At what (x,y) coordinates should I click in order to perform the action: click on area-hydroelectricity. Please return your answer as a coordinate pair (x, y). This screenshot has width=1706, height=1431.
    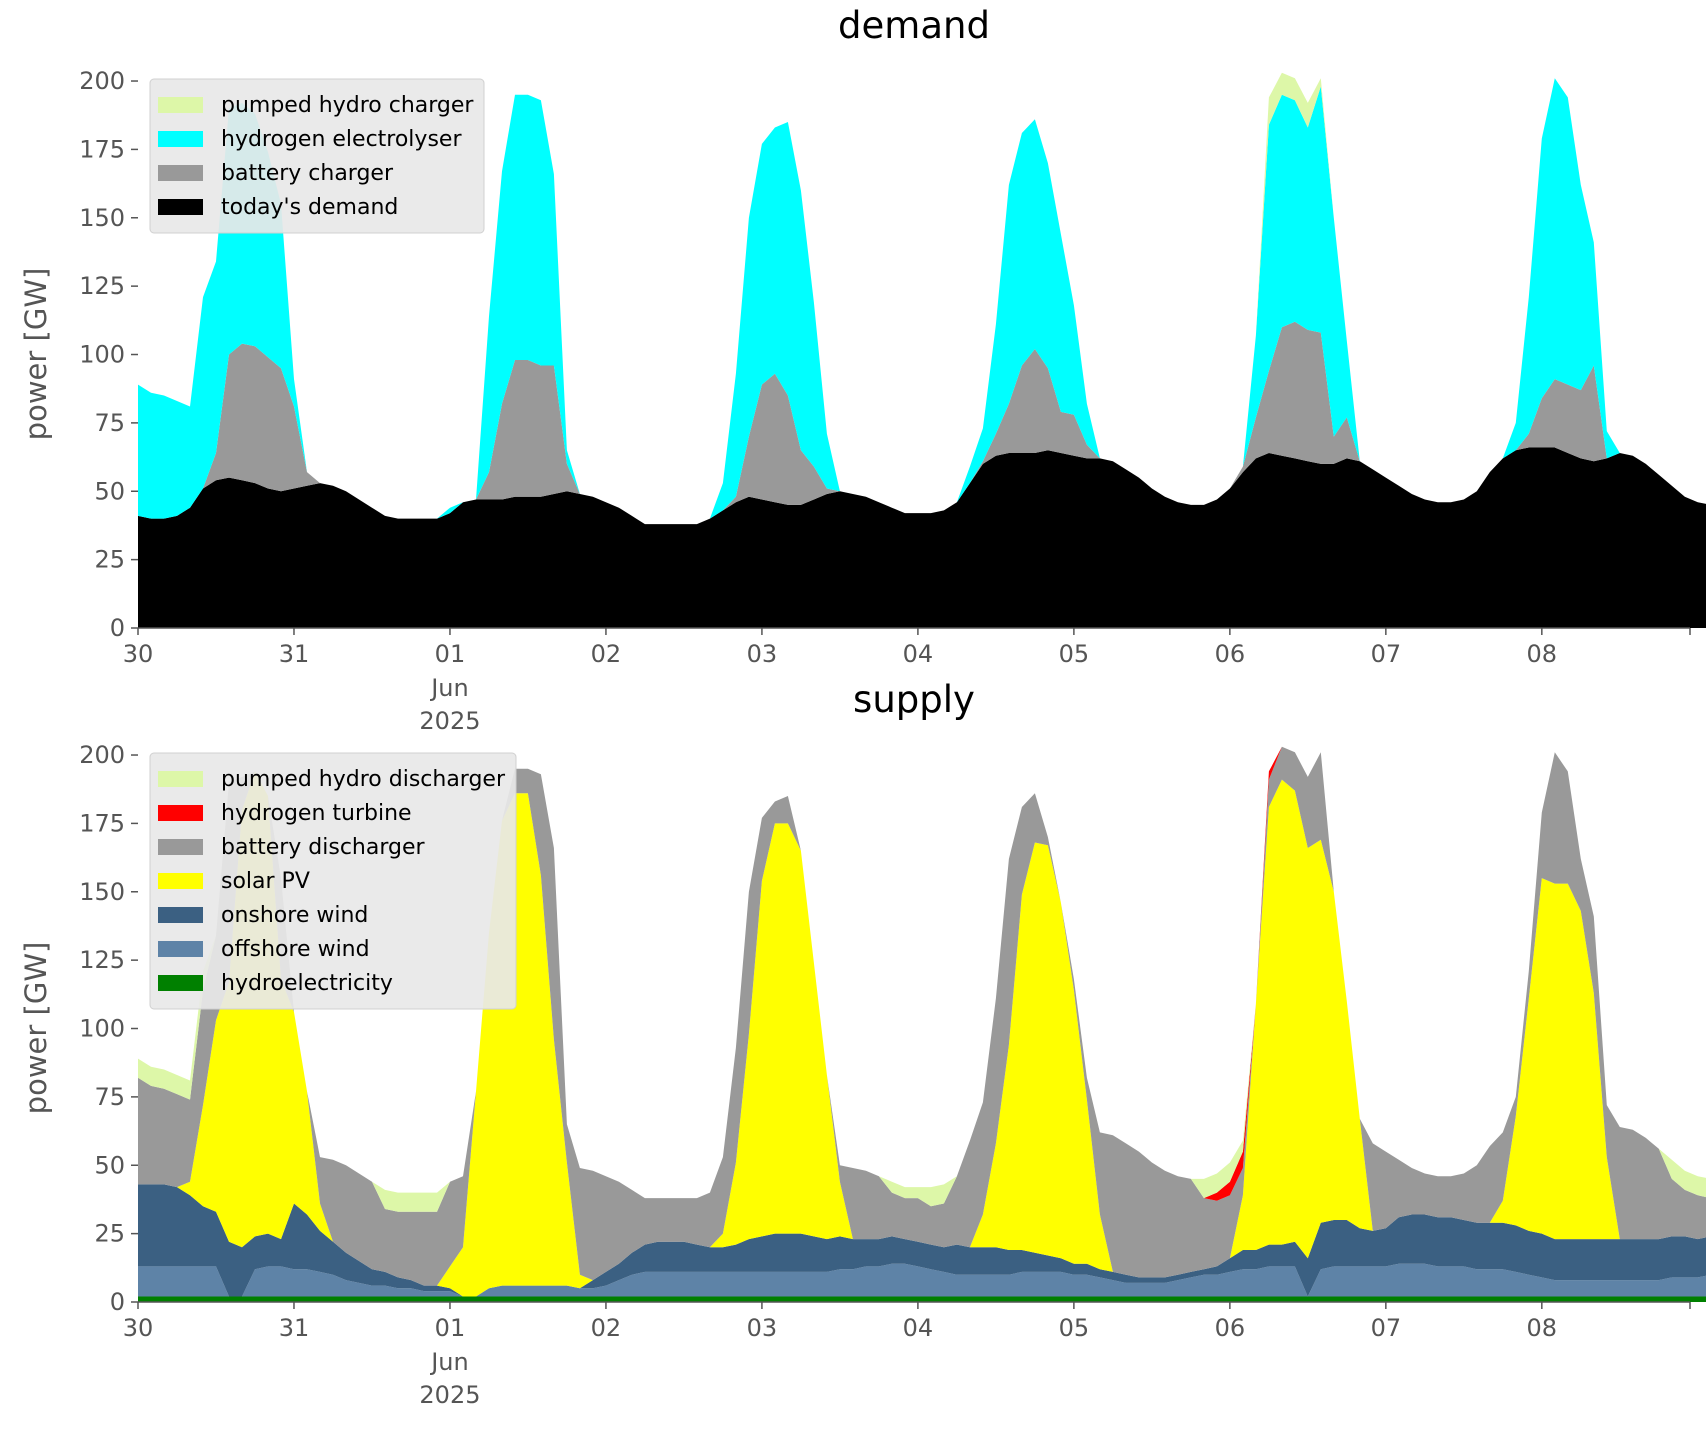
    Looking at the image, I should click on (922, 1299).